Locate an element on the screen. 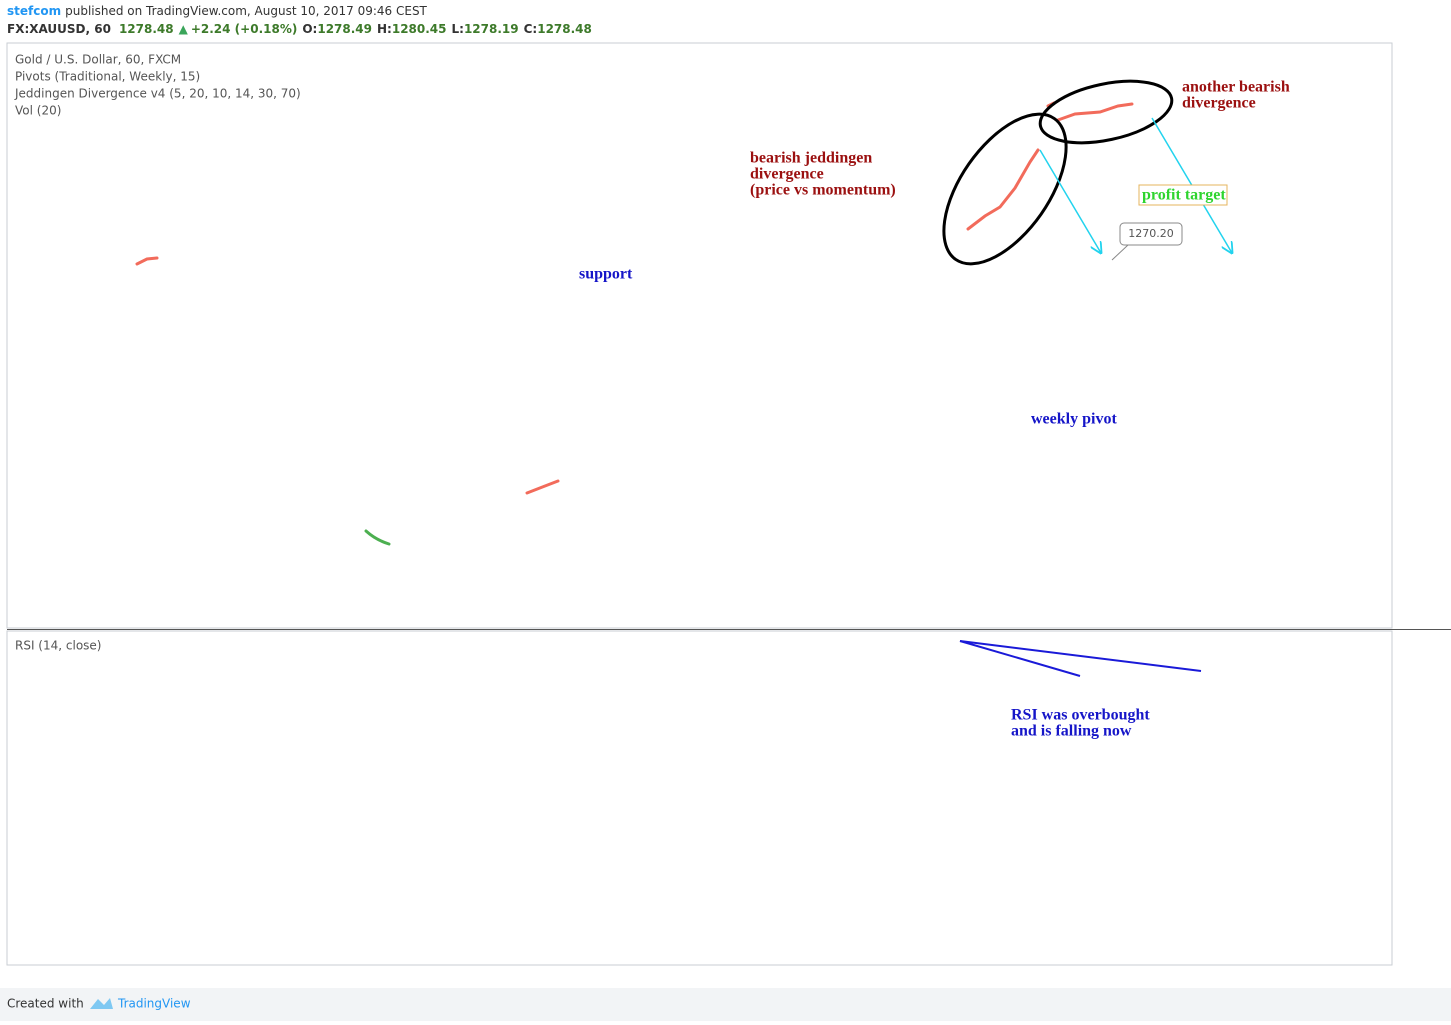  target-box is located at coordinates (1183, 195).